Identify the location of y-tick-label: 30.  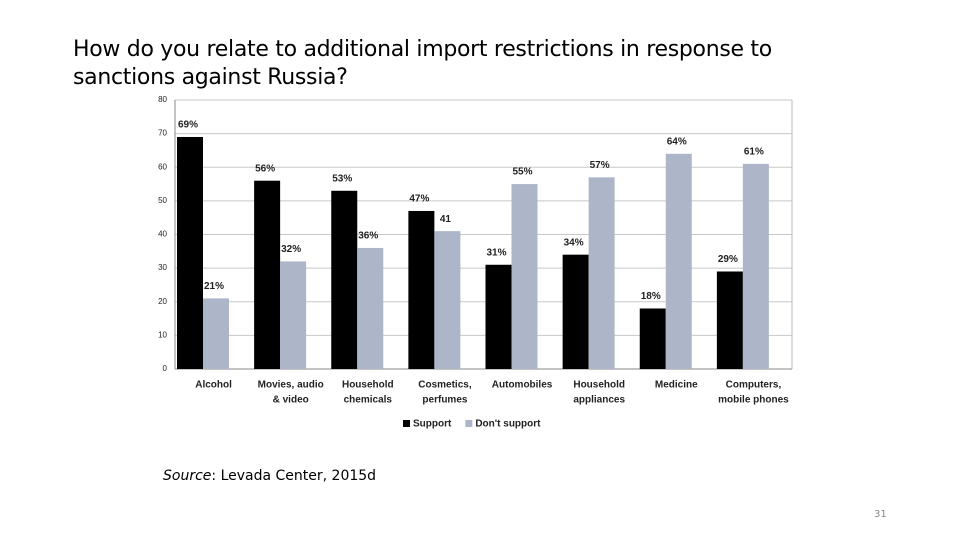
(162, 267).